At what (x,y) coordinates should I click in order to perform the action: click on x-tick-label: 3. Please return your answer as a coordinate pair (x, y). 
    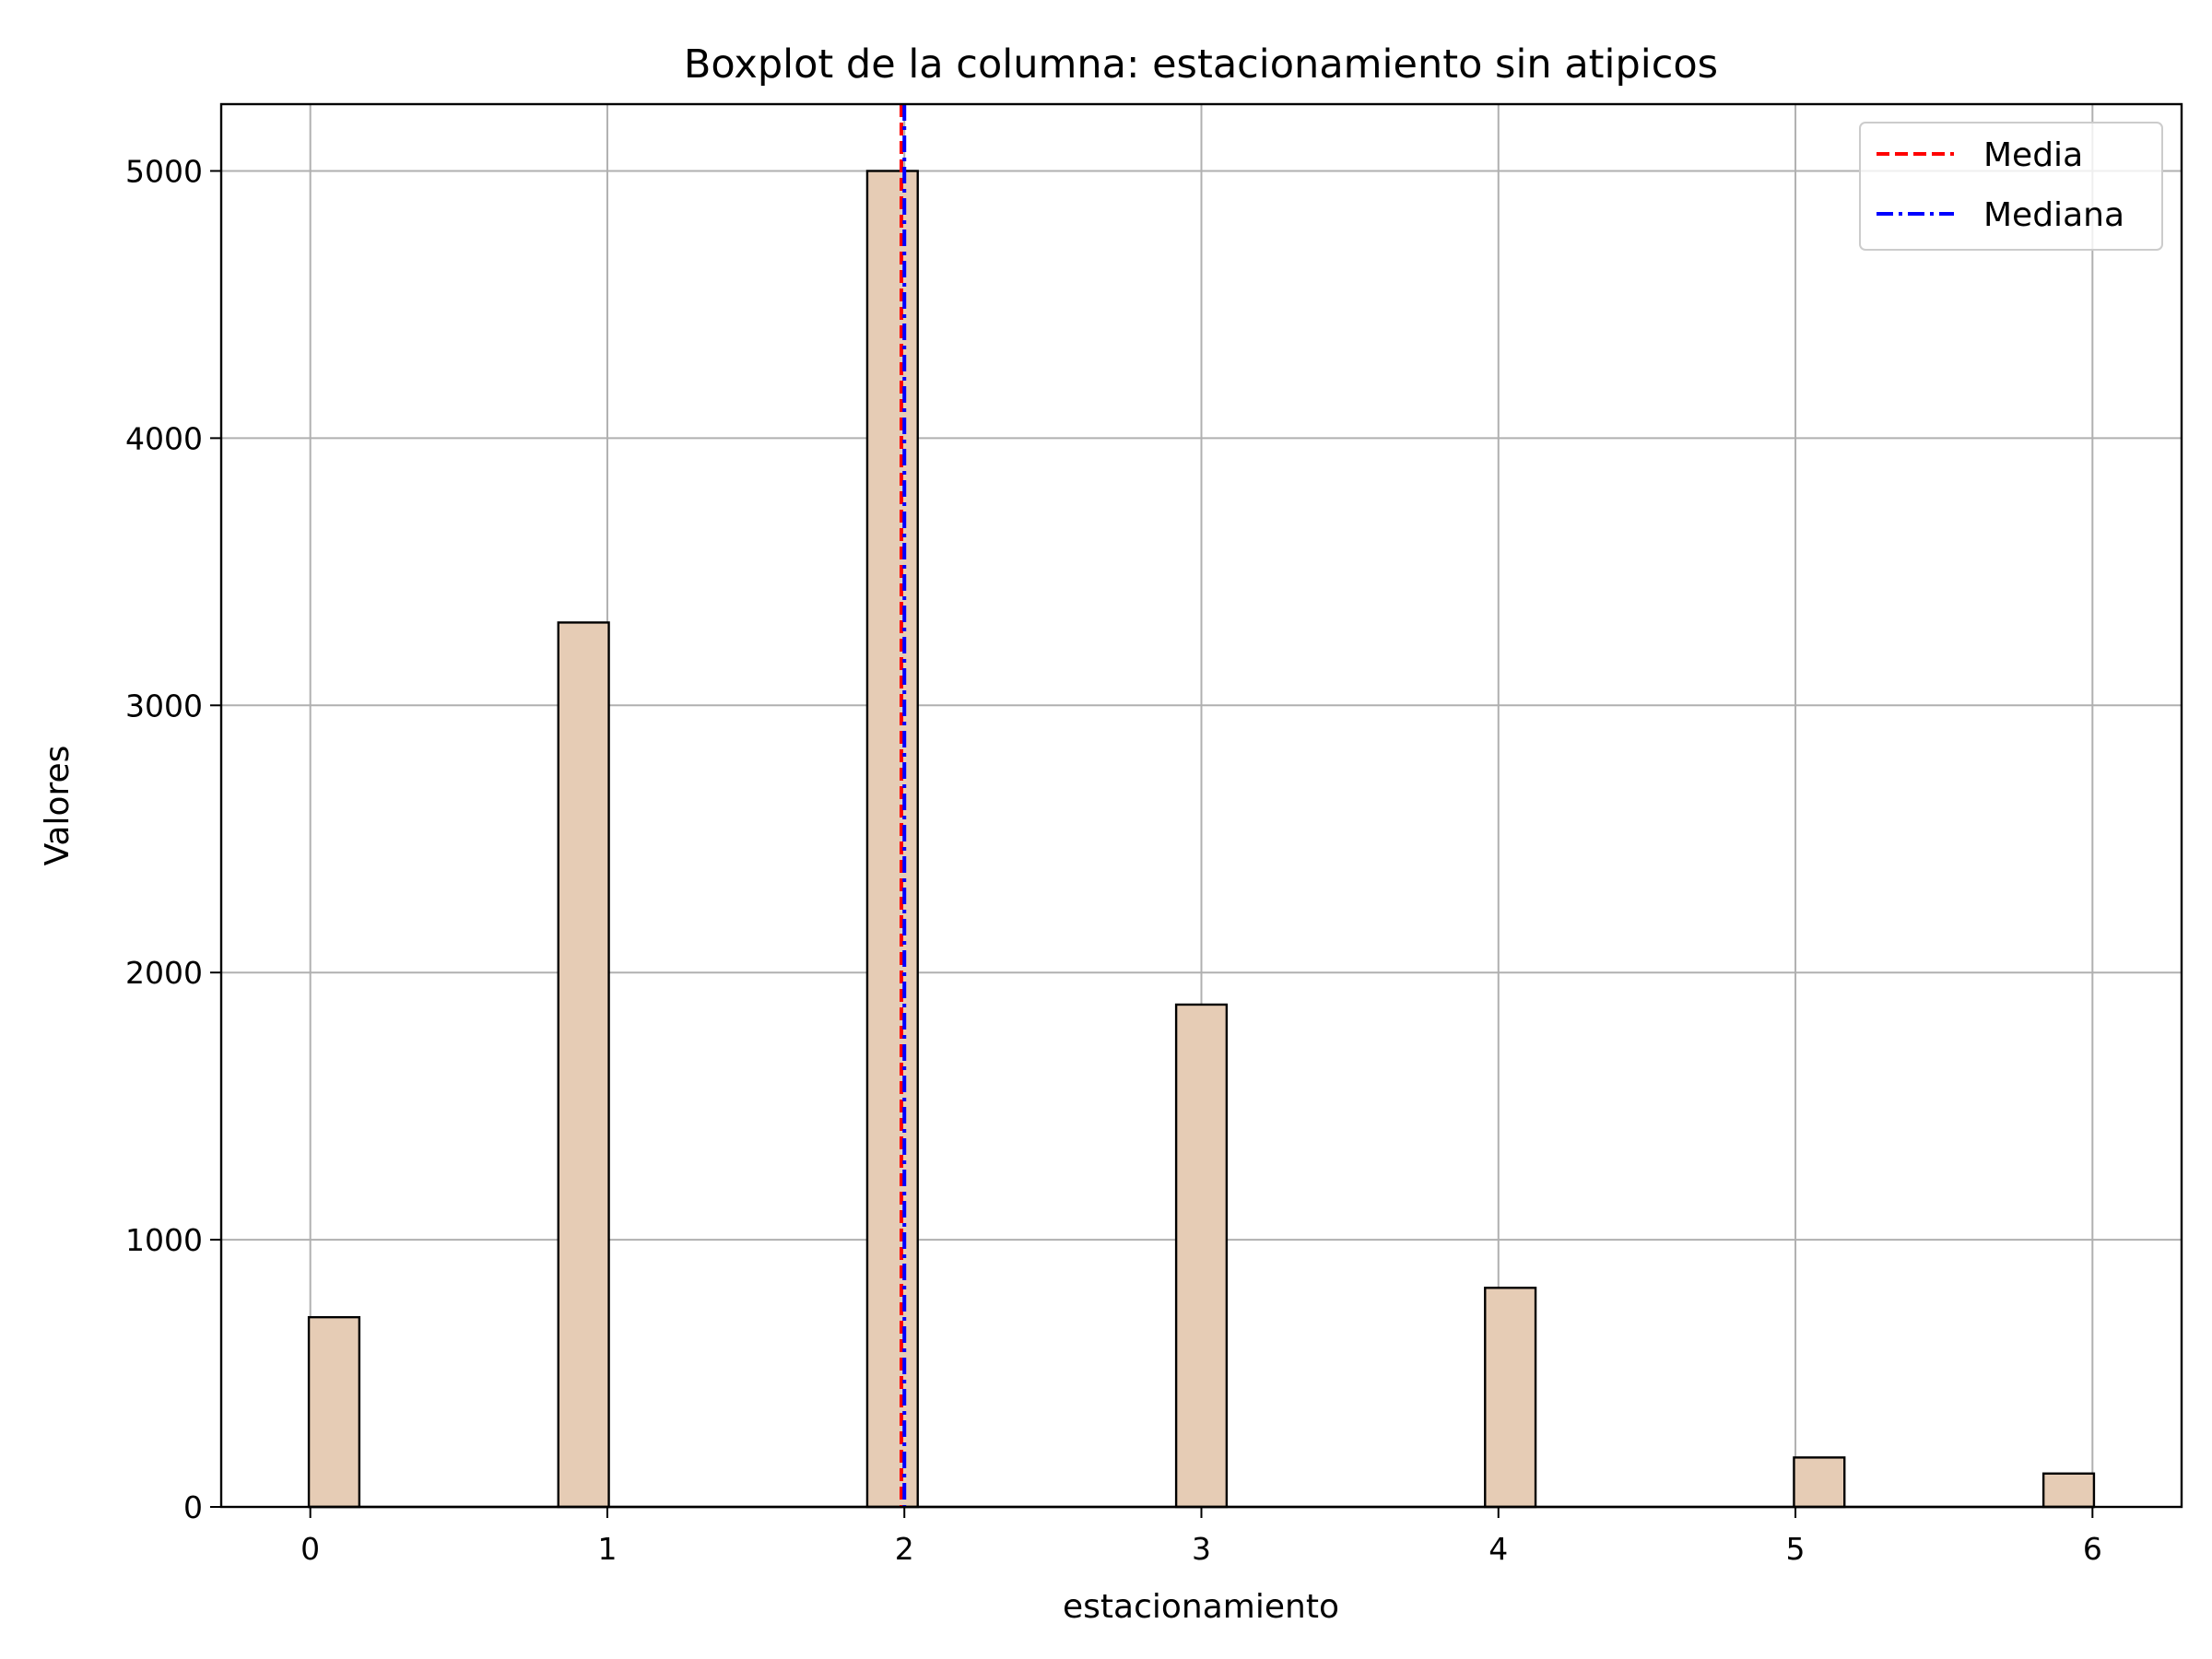
    Looking at the image, I should click on (1201, 1549).